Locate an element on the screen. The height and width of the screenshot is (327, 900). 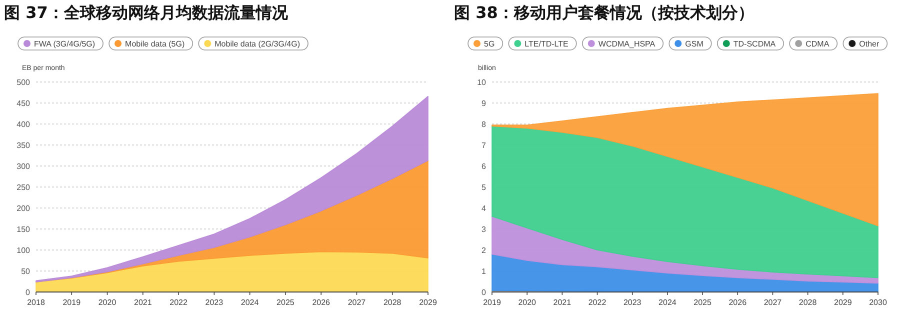
chart-title: 图 38：移动用户套餐情况（按技术划分） is located at coordinates (604, 12).